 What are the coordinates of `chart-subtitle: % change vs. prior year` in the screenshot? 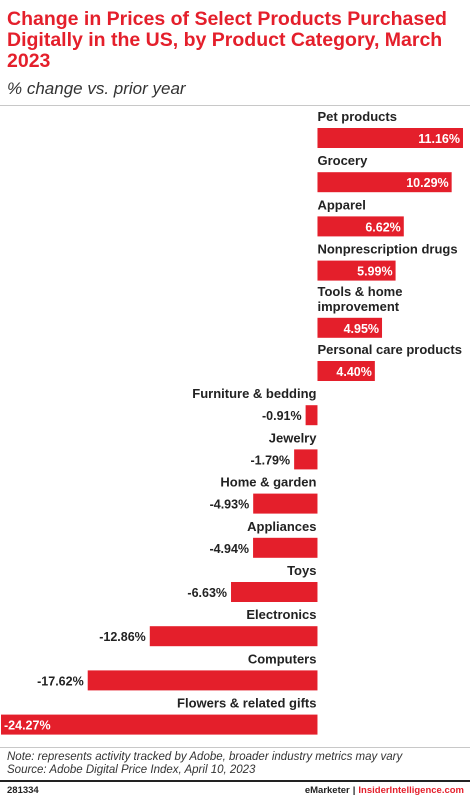 It's located at (96, 88).